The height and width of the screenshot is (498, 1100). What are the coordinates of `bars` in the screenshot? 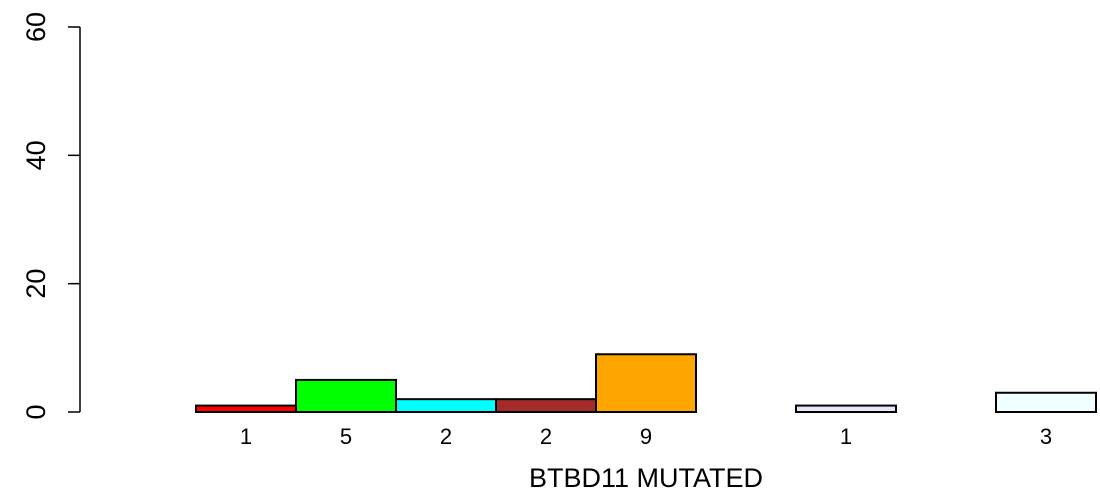 It's located at (646, 383).